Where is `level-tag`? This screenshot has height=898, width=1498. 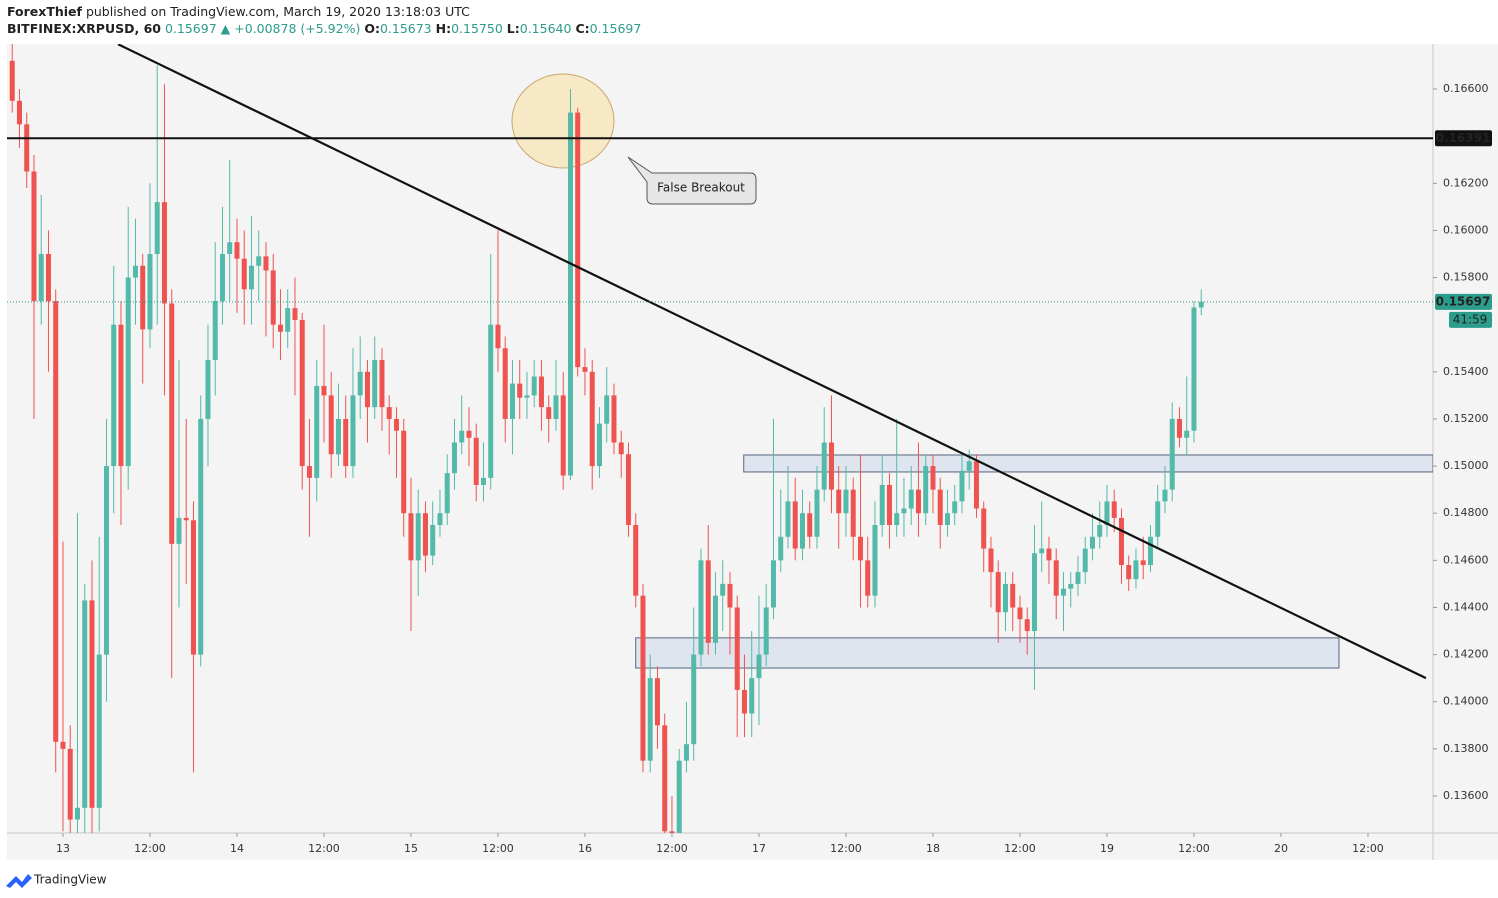 level-tag is located at coordinates (1463, 138).